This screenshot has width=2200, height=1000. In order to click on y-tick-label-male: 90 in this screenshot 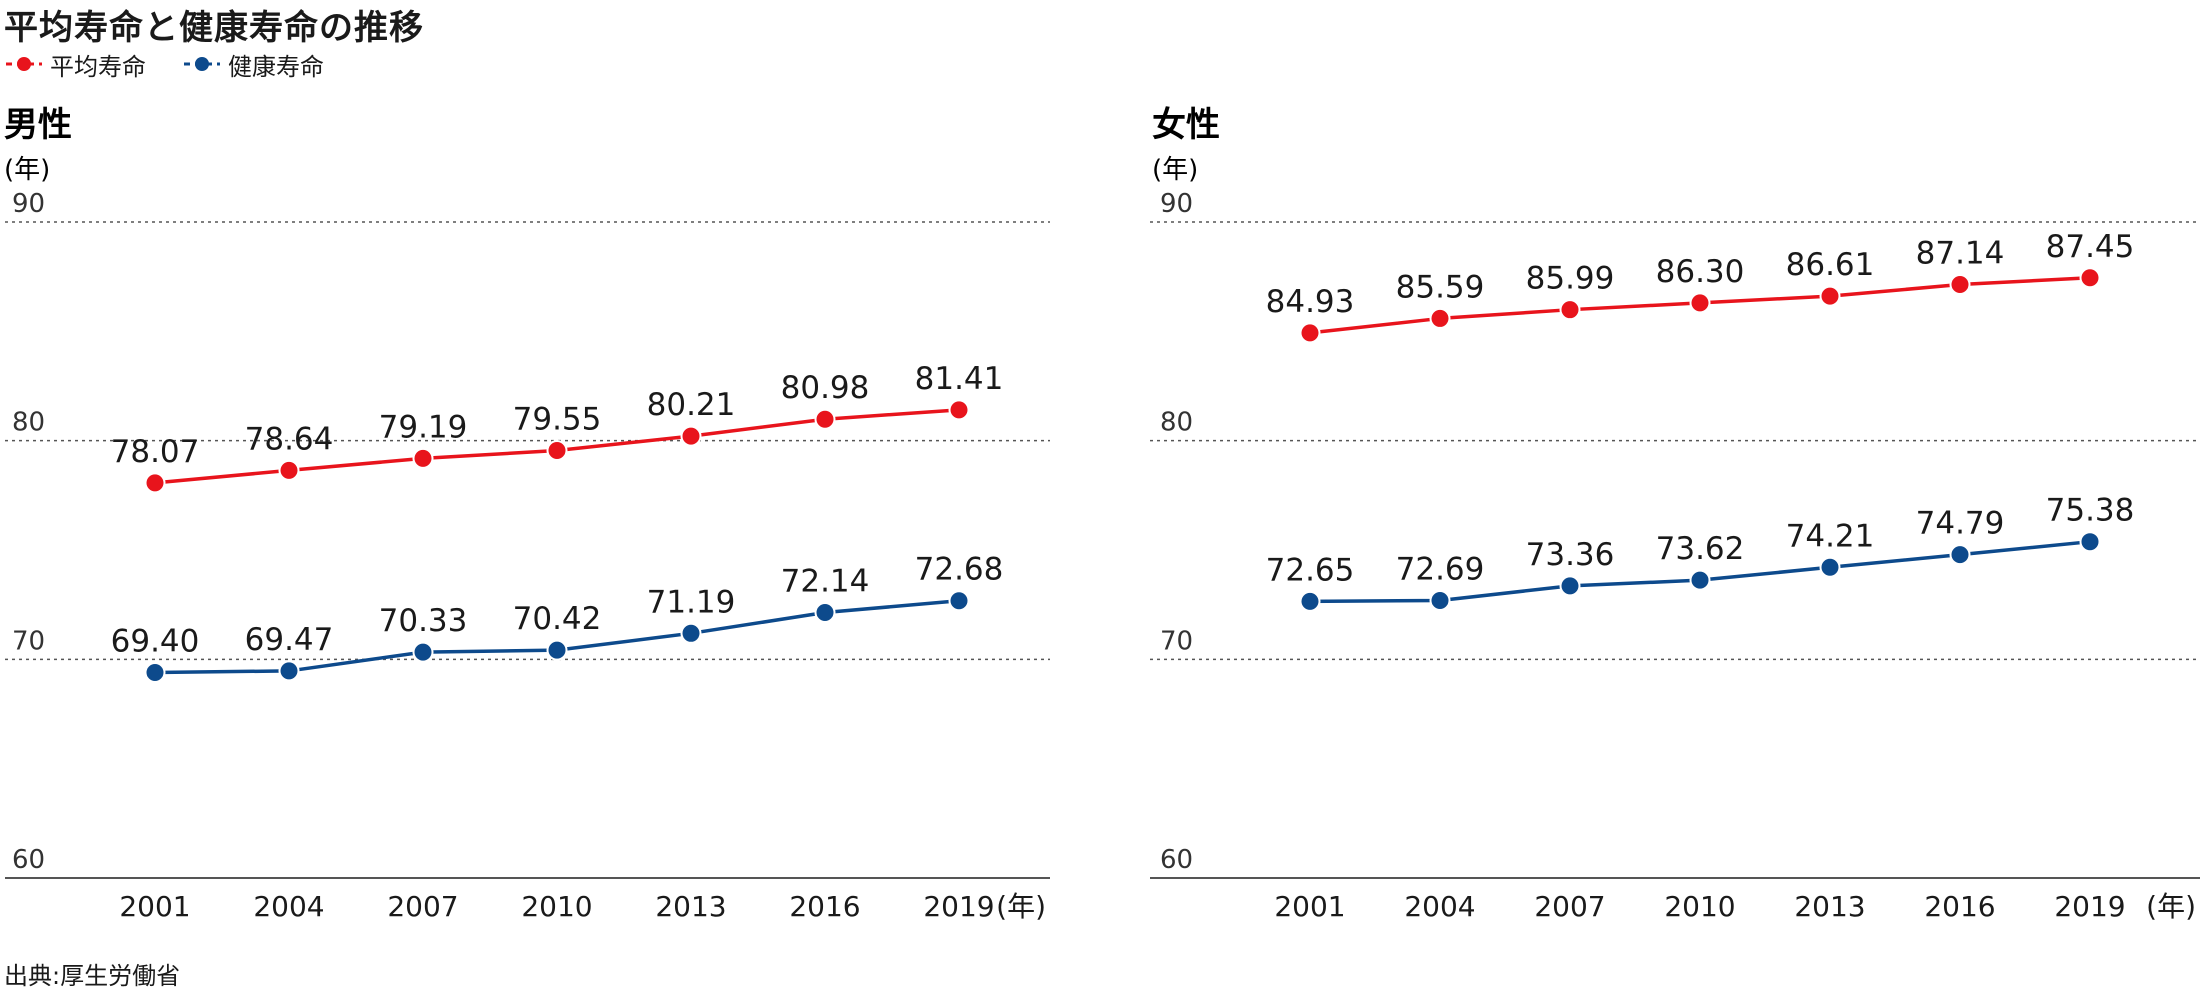, I will do `click(28, 204)`.